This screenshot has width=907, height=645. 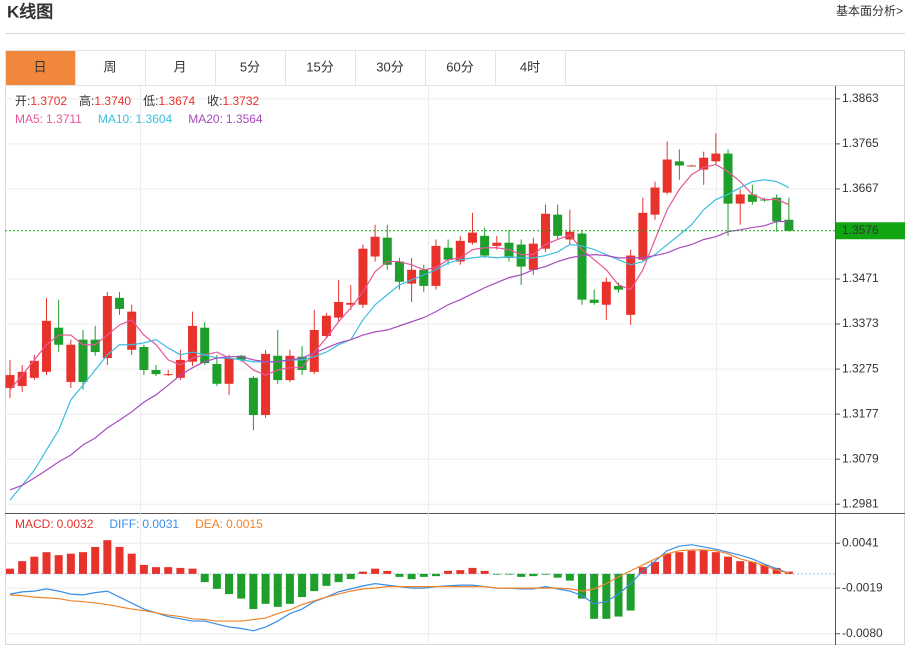 I want to click on tab-label: 5分, so click(x=250, y=66).